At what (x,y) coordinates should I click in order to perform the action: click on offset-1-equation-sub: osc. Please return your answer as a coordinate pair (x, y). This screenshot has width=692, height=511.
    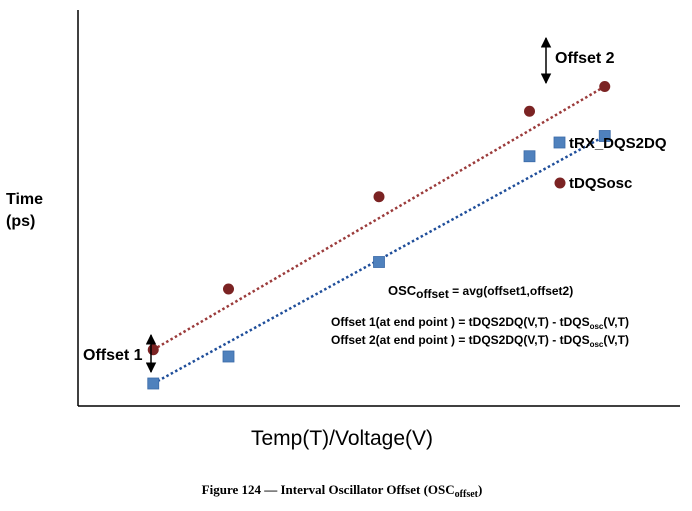
    Looking at the image, I should click on (597, 326).